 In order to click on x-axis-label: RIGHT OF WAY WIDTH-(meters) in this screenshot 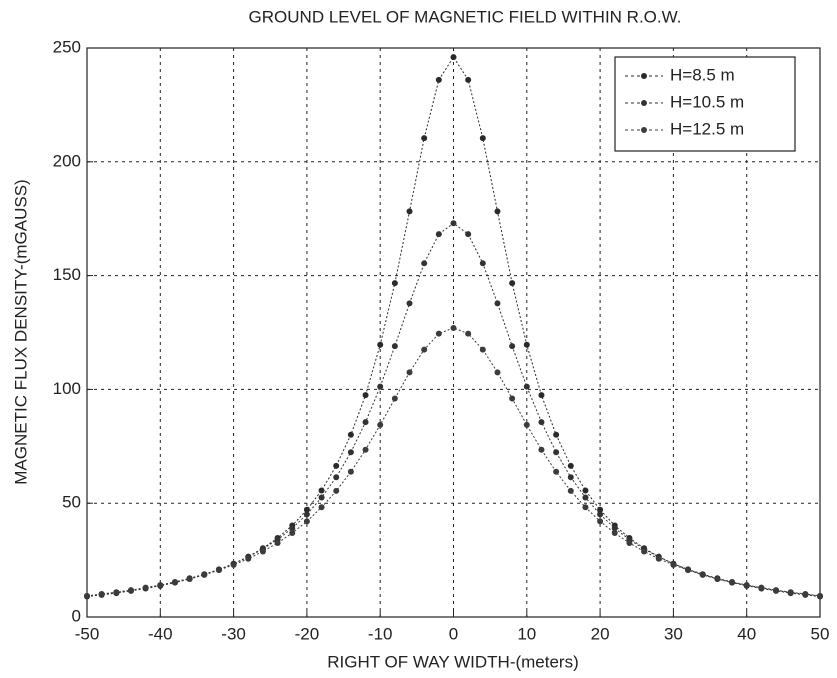, I will do `click(453, 661)`.